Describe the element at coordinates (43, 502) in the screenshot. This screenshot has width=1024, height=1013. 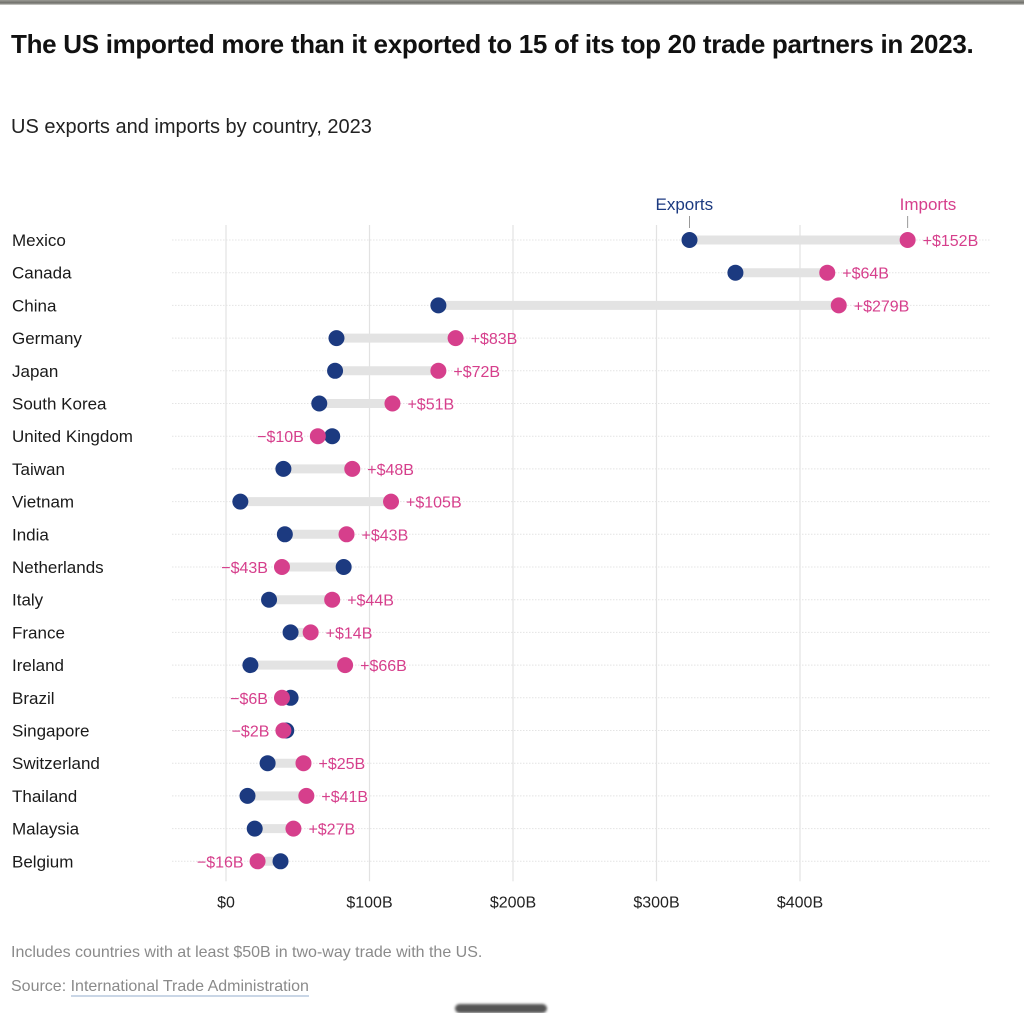
I see `country-label: Vietnam` at that location.